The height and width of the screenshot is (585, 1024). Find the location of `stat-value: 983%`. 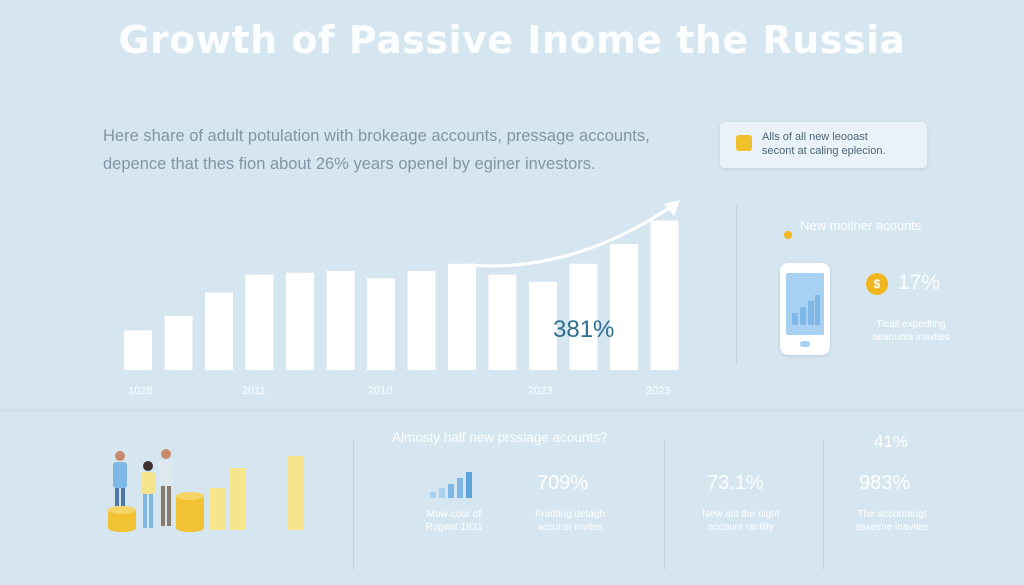

stat-value: 983% is located at coordinates (885, 483).